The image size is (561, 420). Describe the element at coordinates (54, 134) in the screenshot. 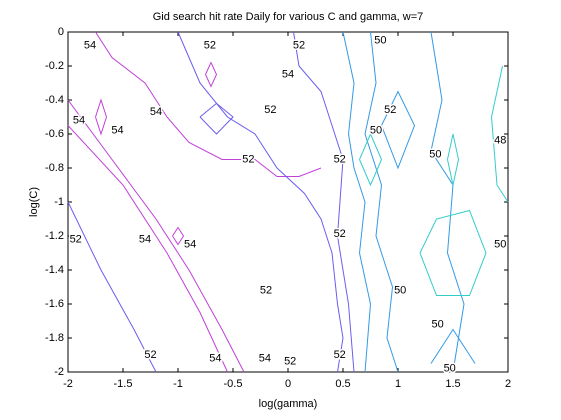

I see `y-tick-label: -0.6` at that location.